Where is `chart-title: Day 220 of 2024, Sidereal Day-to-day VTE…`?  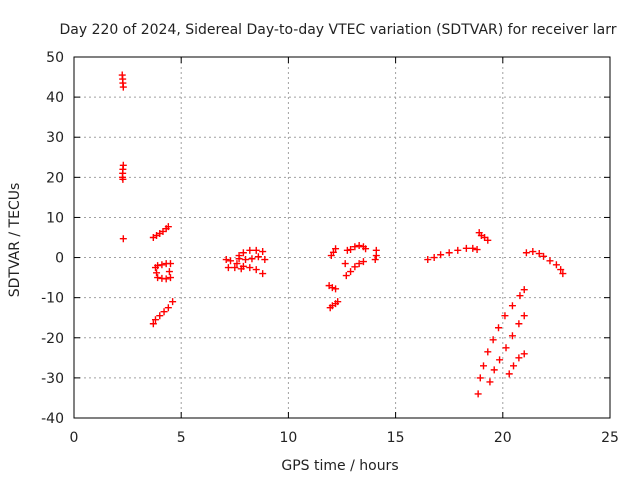
chart-title: Day 220 of 2024, Sidereal Day-to-day VTE… is located at coordinates (338, 30).